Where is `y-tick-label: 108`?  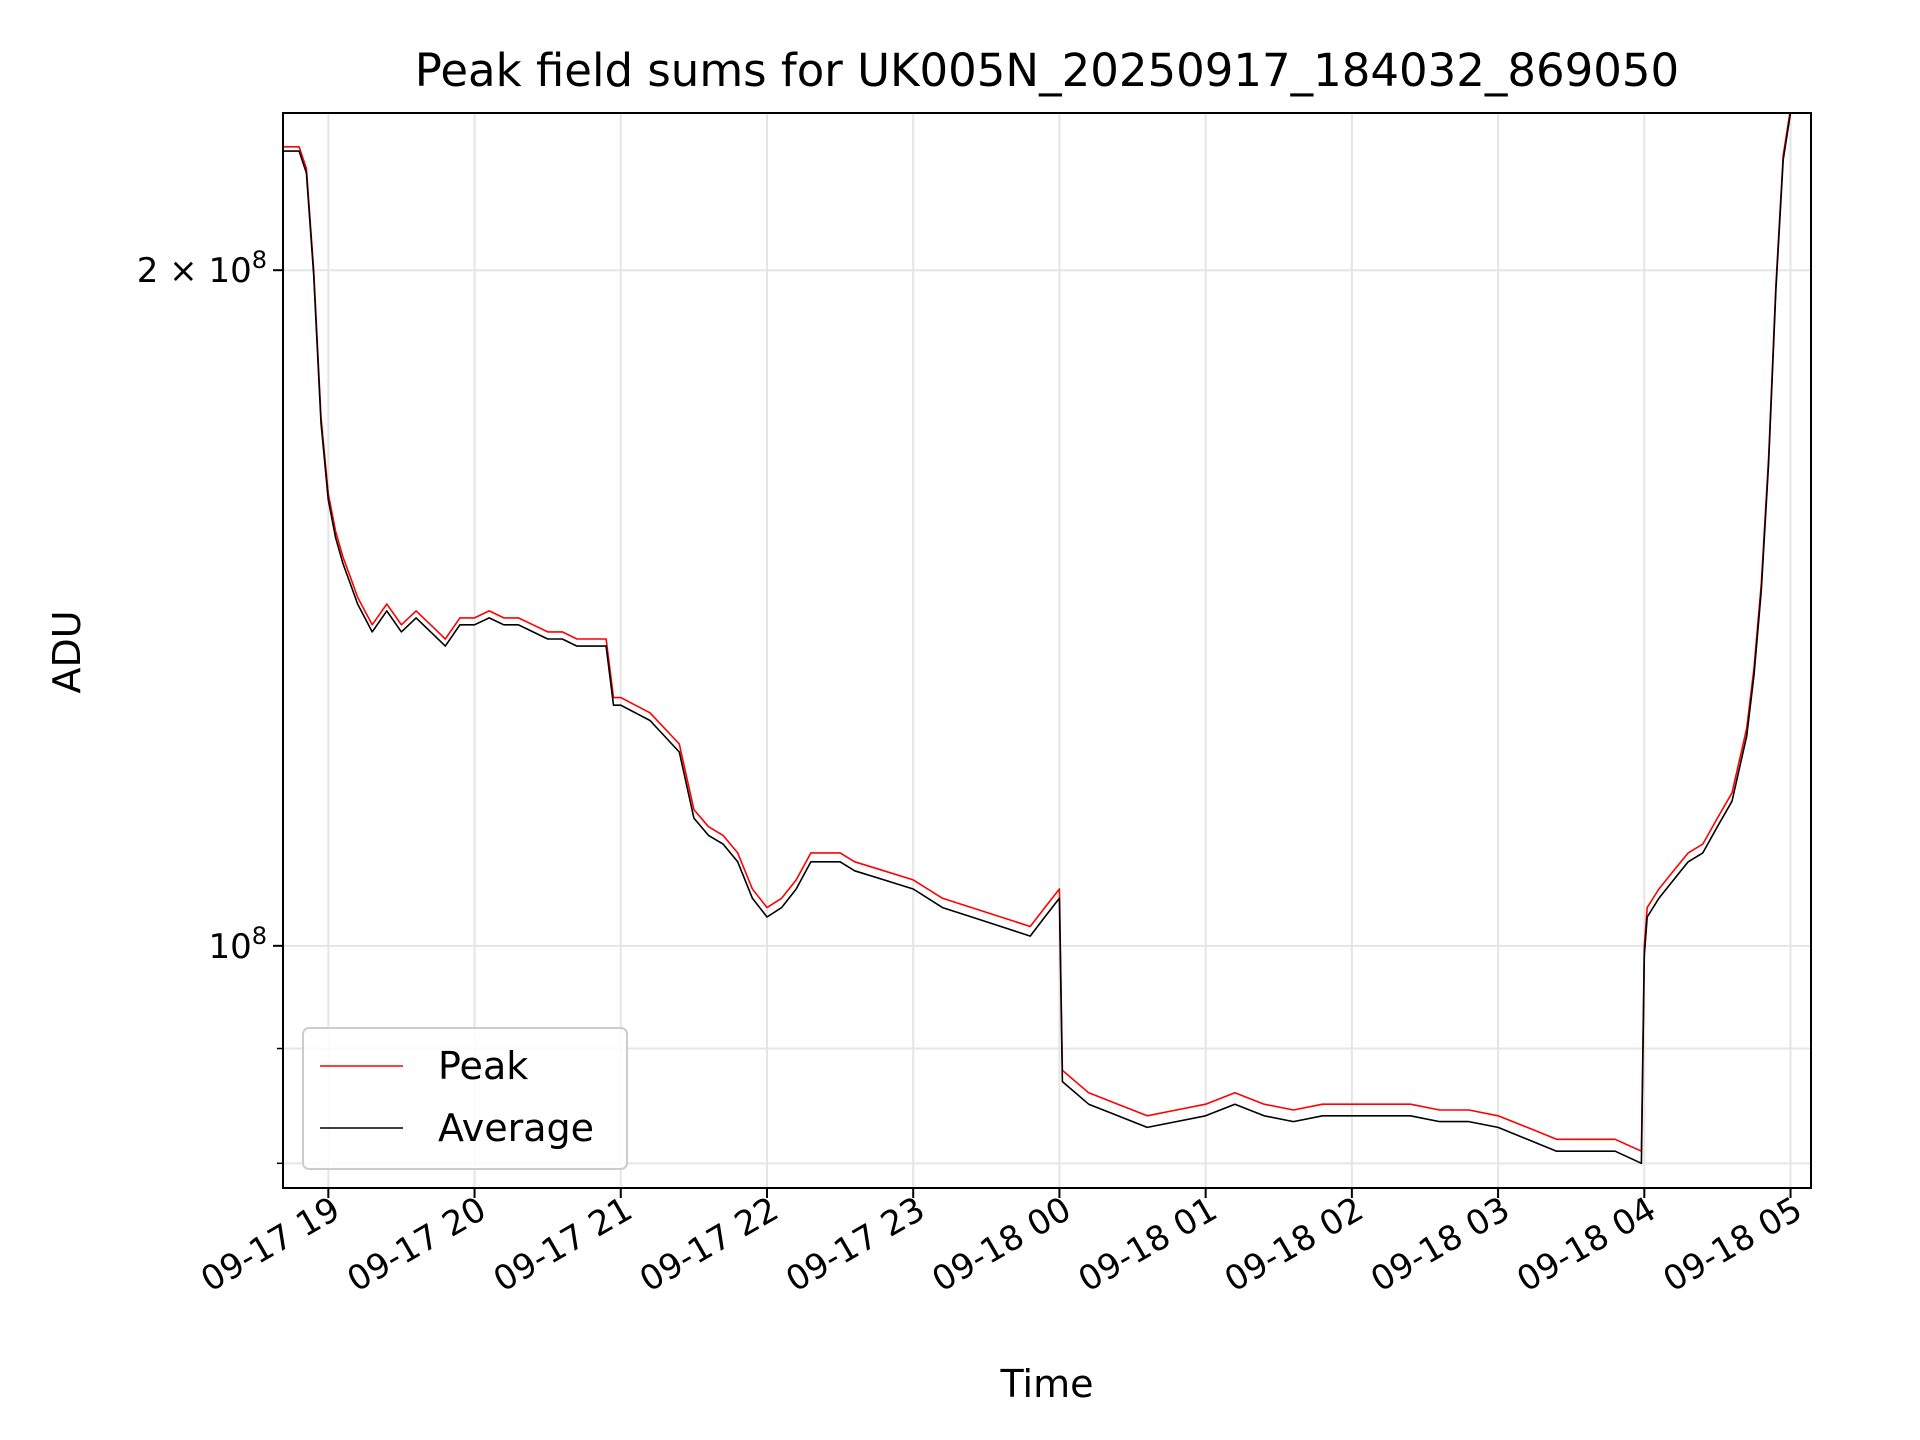 y-tick-label: 108 is located at coordinates (237, 944).